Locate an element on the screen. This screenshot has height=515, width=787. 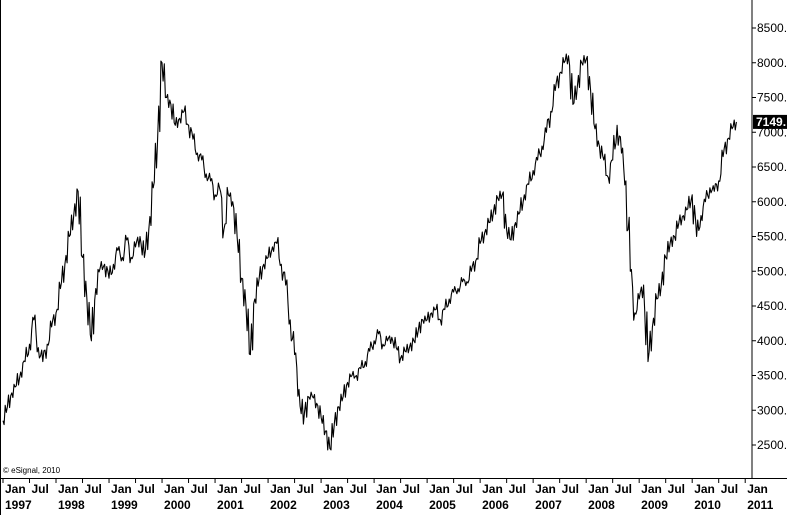
x-tick-year: 2011 is located at coordinates (760, 505).